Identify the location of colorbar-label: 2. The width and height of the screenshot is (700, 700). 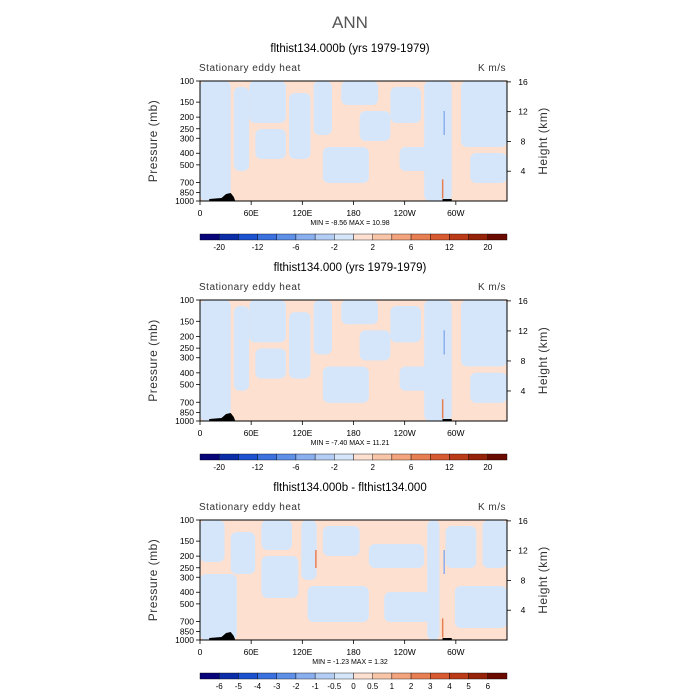
(372, 247).